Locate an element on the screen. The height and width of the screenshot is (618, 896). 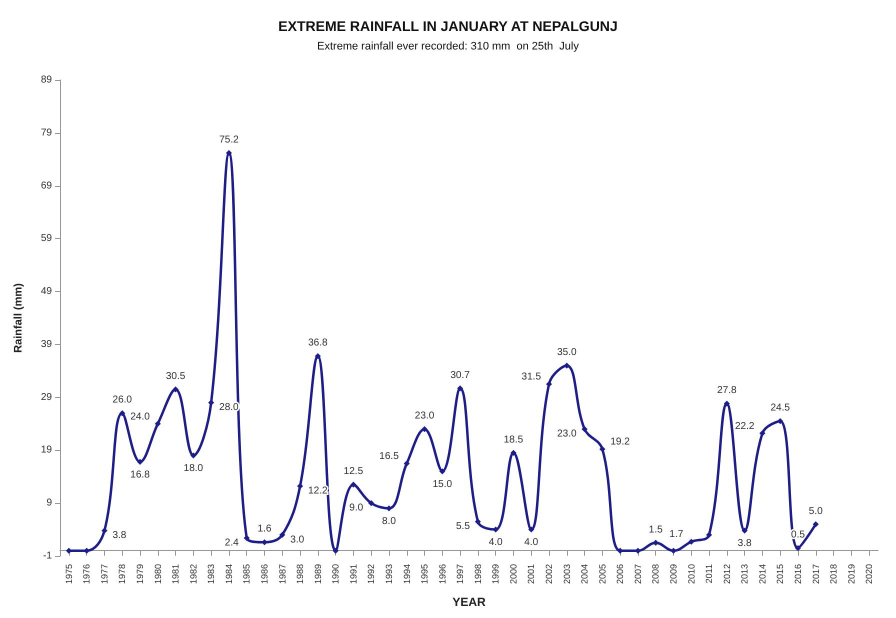
data-label: 30.7 is located at coordinates (460, 375).